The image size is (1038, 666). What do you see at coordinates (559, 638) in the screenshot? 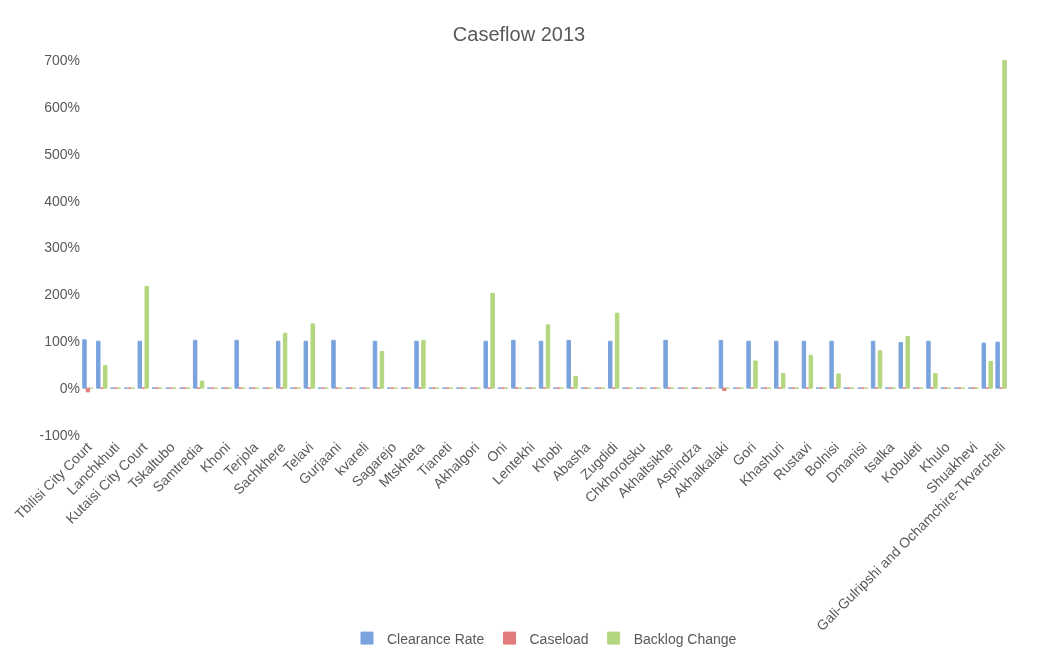
I see `legend-label: Caseload` at bounding box center [559, 638].